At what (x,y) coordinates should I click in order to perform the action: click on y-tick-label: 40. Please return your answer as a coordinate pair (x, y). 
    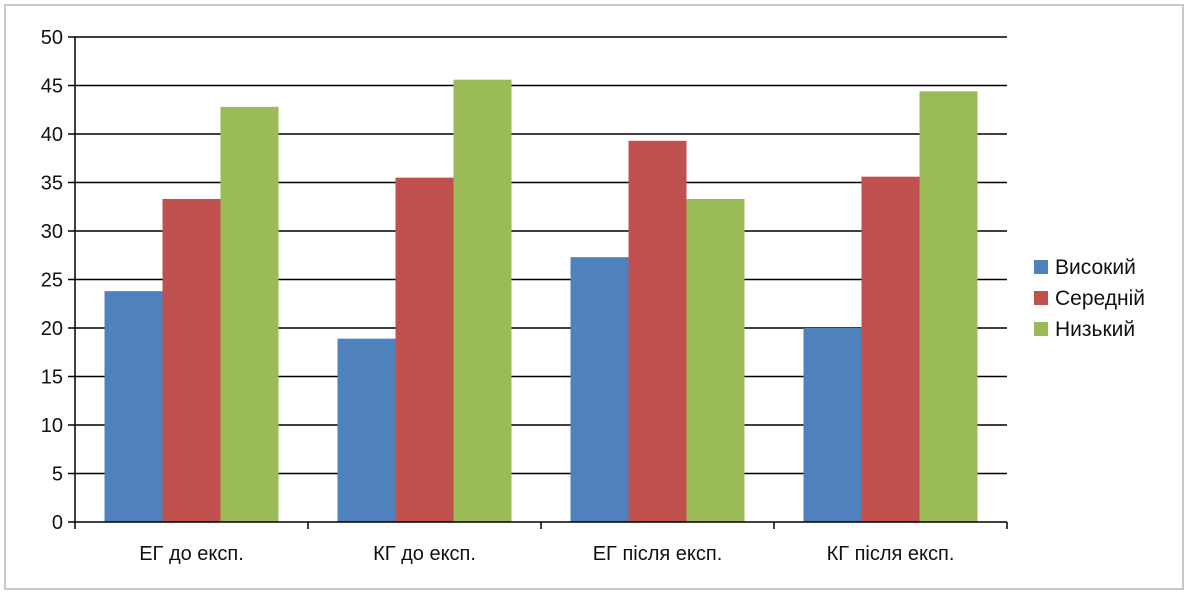
    Looking at the image, I should click on (52, 135).